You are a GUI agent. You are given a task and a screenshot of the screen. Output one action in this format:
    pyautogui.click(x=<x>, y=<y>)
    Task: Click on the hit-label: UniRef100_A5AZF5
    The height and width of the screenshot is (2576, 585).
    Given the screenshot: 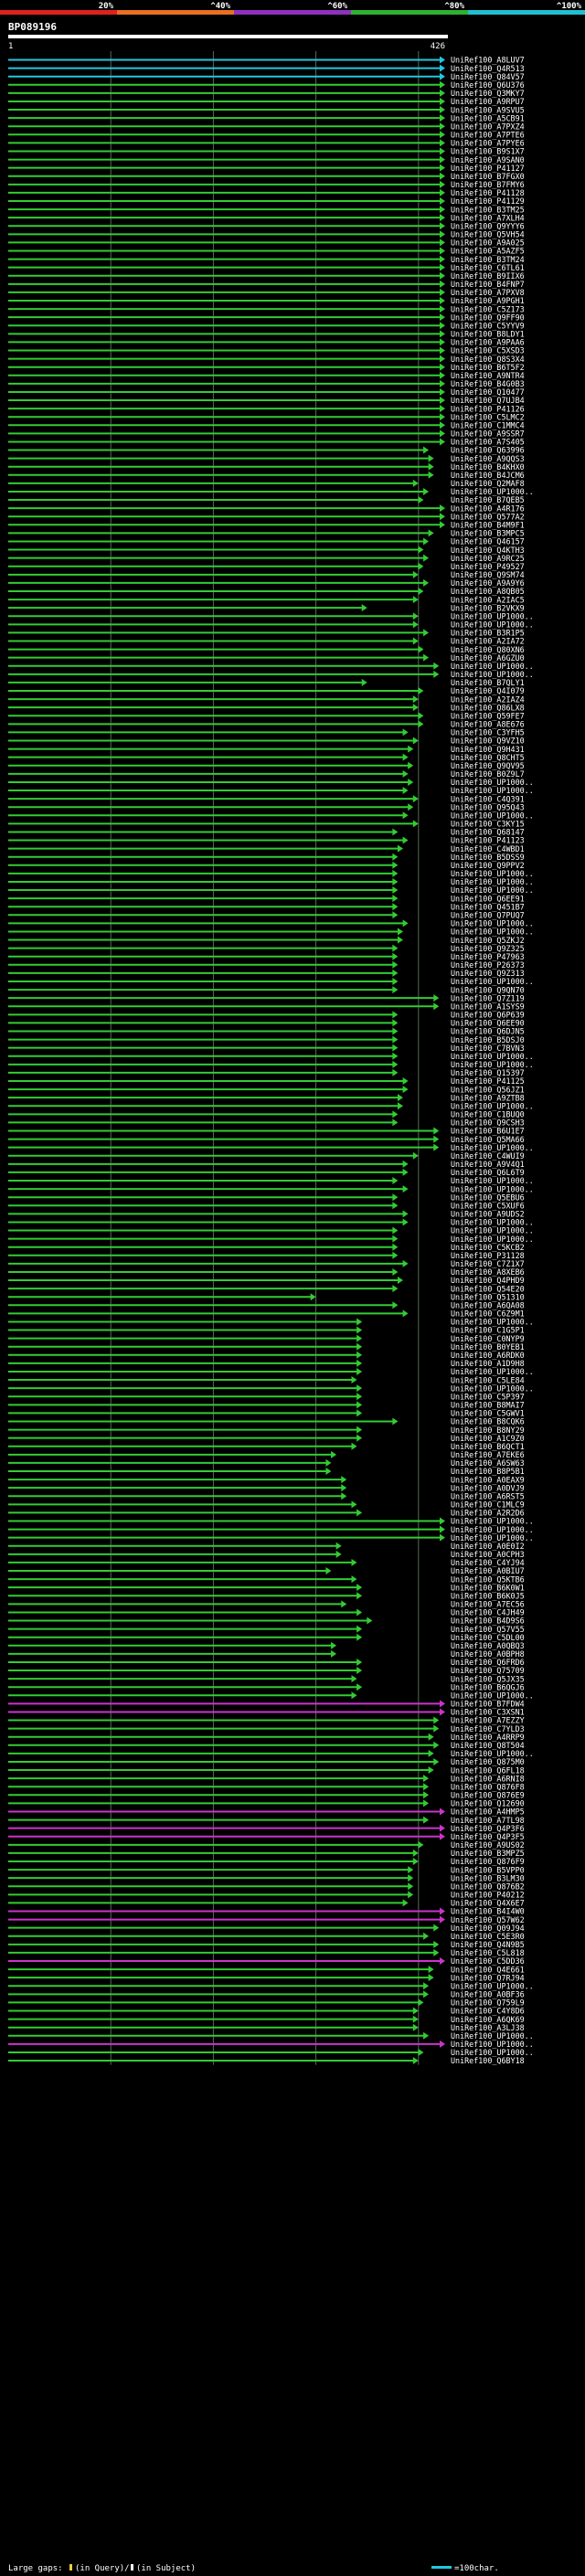 What is the action you would take?
    pyautogui.click(x=488, y=251)
    